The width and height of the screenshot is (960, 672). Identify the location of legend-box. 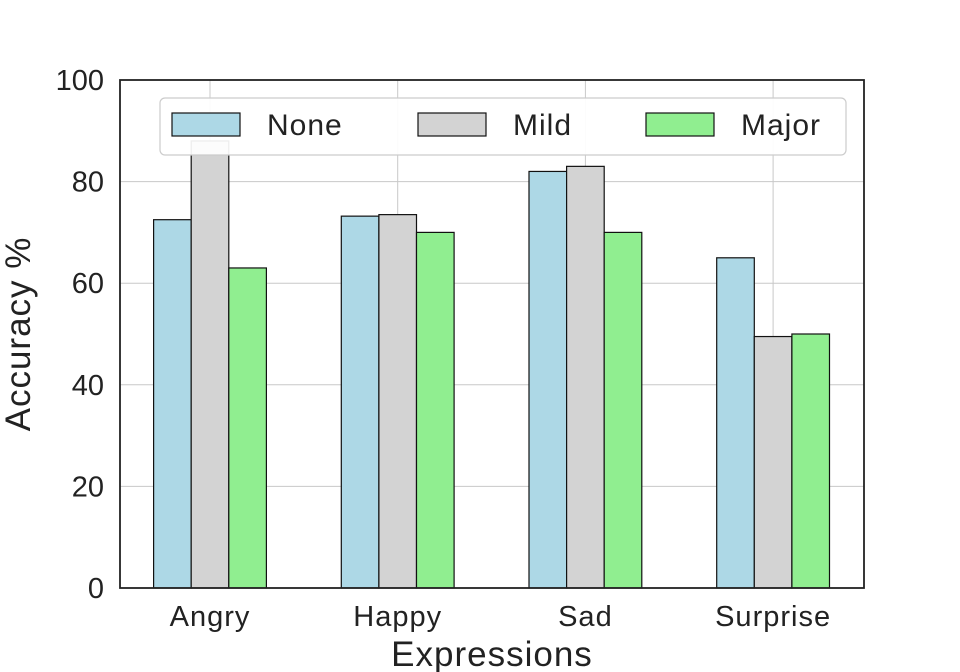
(503, 126).